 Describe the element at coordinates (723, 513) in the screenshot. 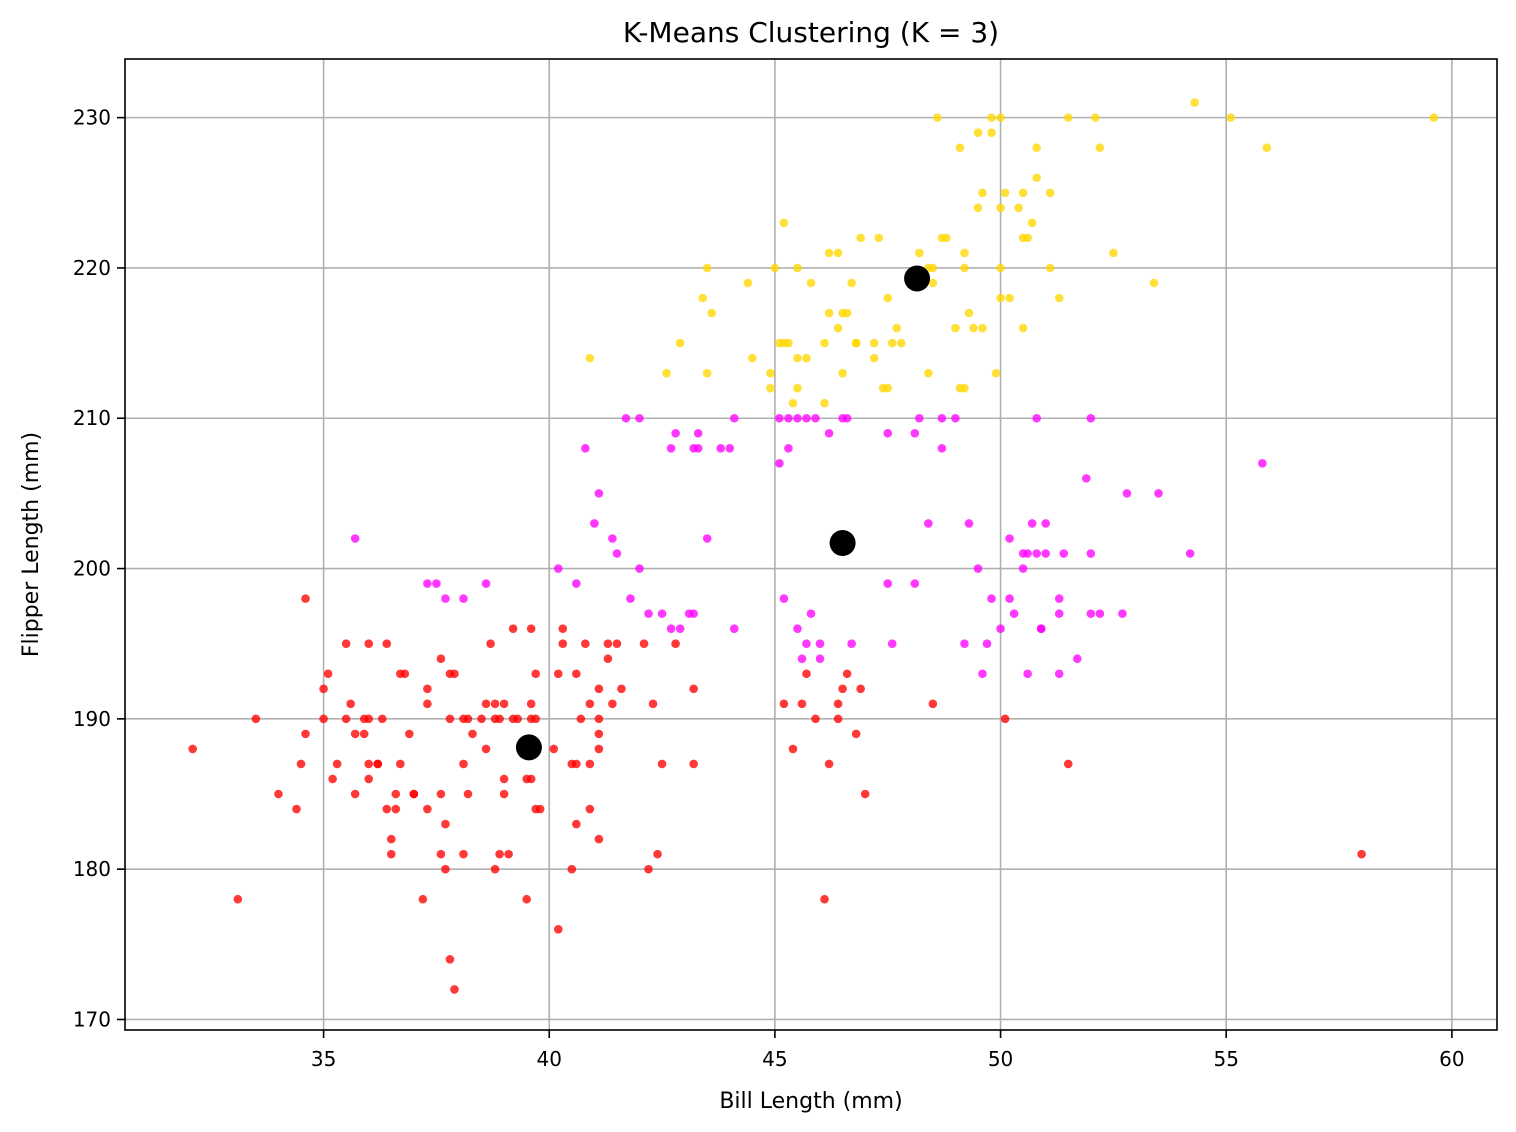

I see `centroids` at that location.